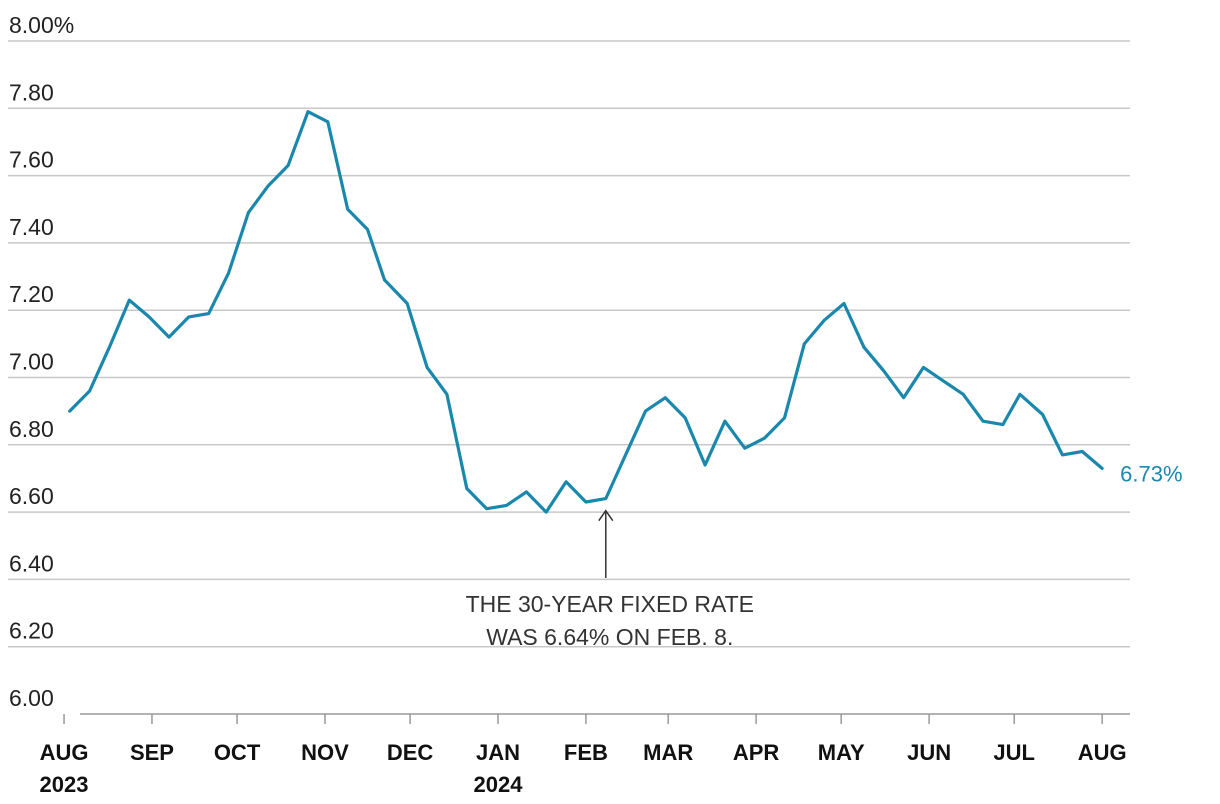 The image size is (1220, 804). What do you see at coordinates (410, 752) in the screenshot?
I see `x-tick-label: DEC` at bounding box center [410, 752].